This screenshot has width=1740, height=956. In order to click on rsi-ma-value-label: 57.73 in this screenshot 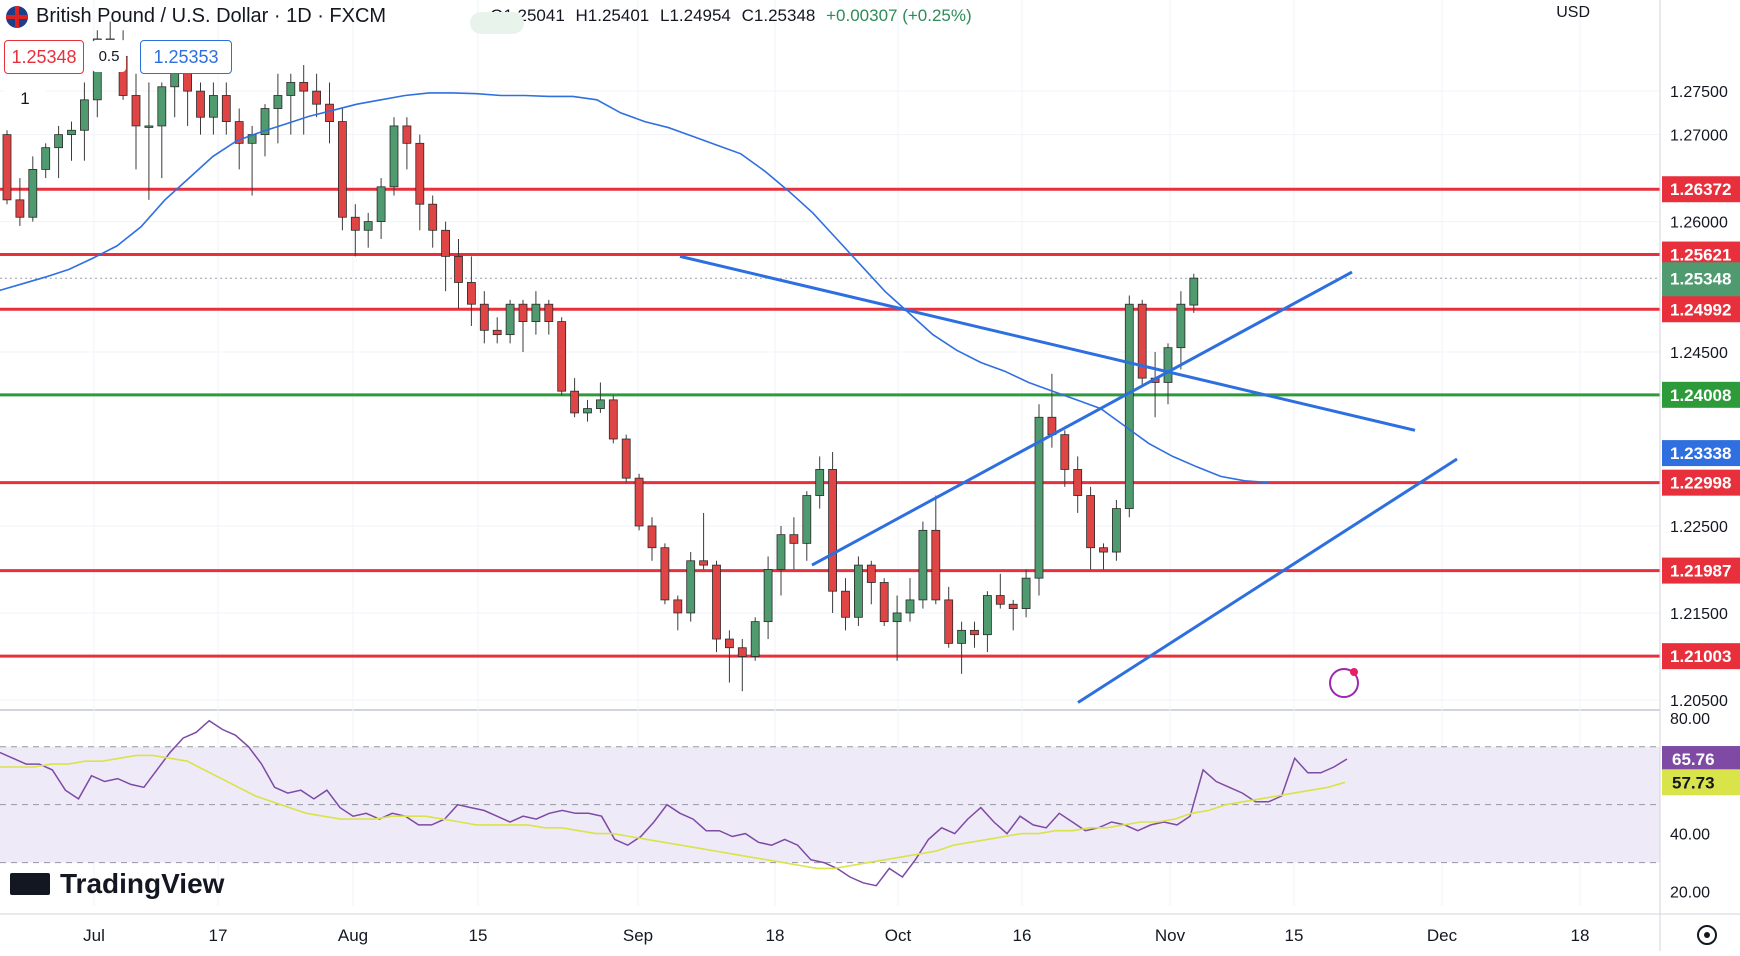, I will do `click(1693, 782)`.